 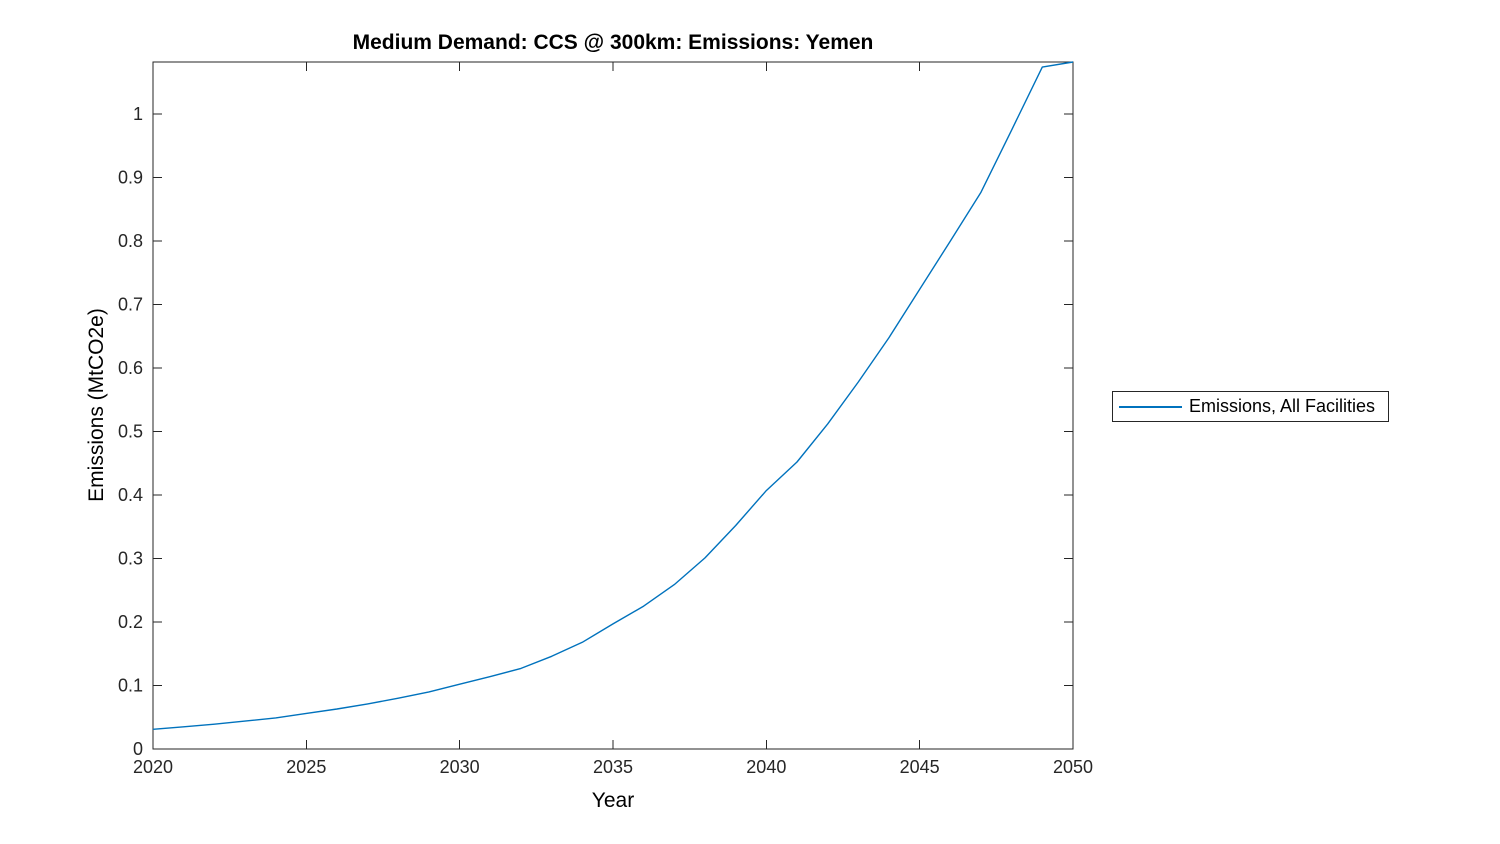 I want to click on x-tick-label: 2050, so click(x=1073, y=767).